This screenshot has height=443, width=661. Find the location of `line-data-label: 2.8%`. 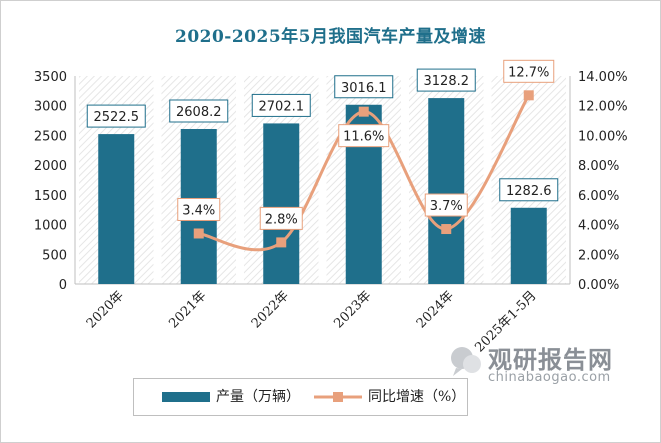

line-data-label: 2.8% is located at coordinates (281, 218).